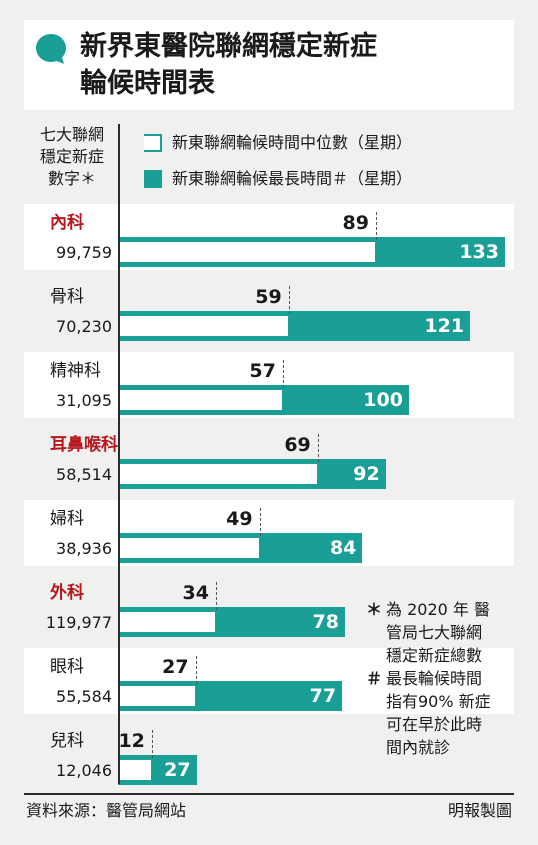 This screenshot has width=538, height=845. Describe the element at coordinates (355, 223) in the screenshot. I see `median-value-label: 89` at that location.